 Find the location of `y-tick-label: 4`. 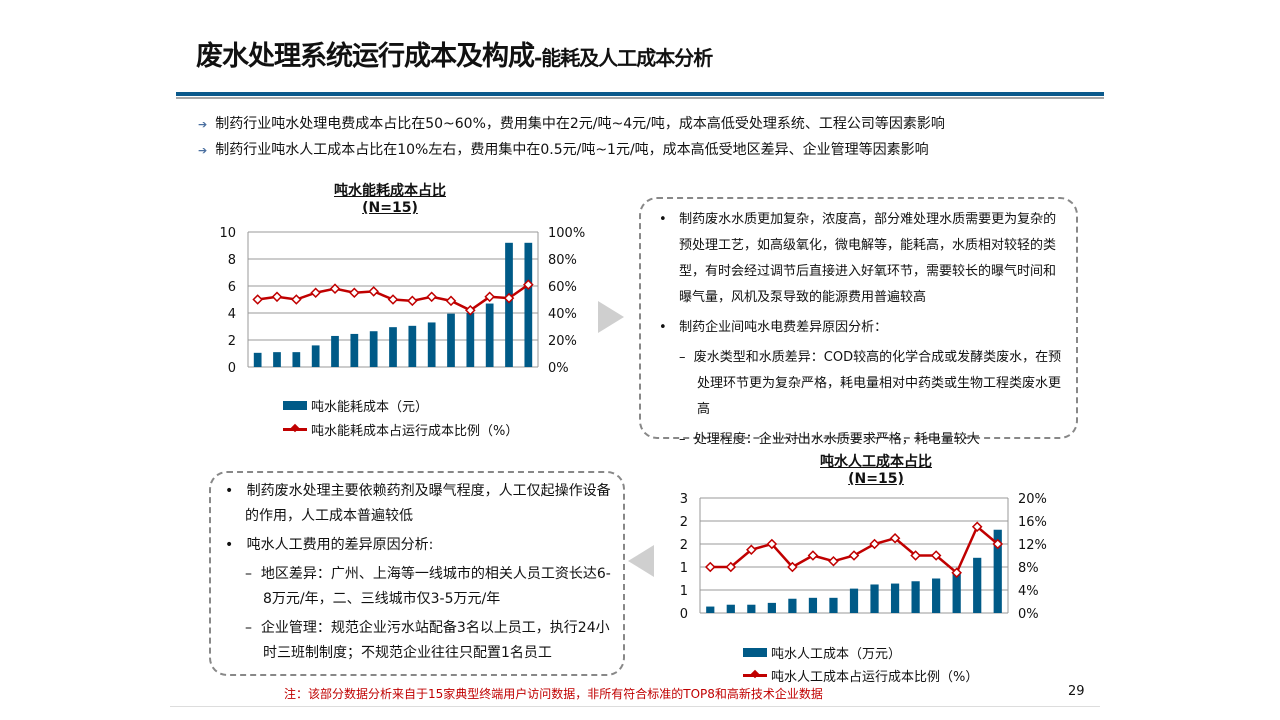

y-tick-label: 4 is located at coordinates (232, 314).